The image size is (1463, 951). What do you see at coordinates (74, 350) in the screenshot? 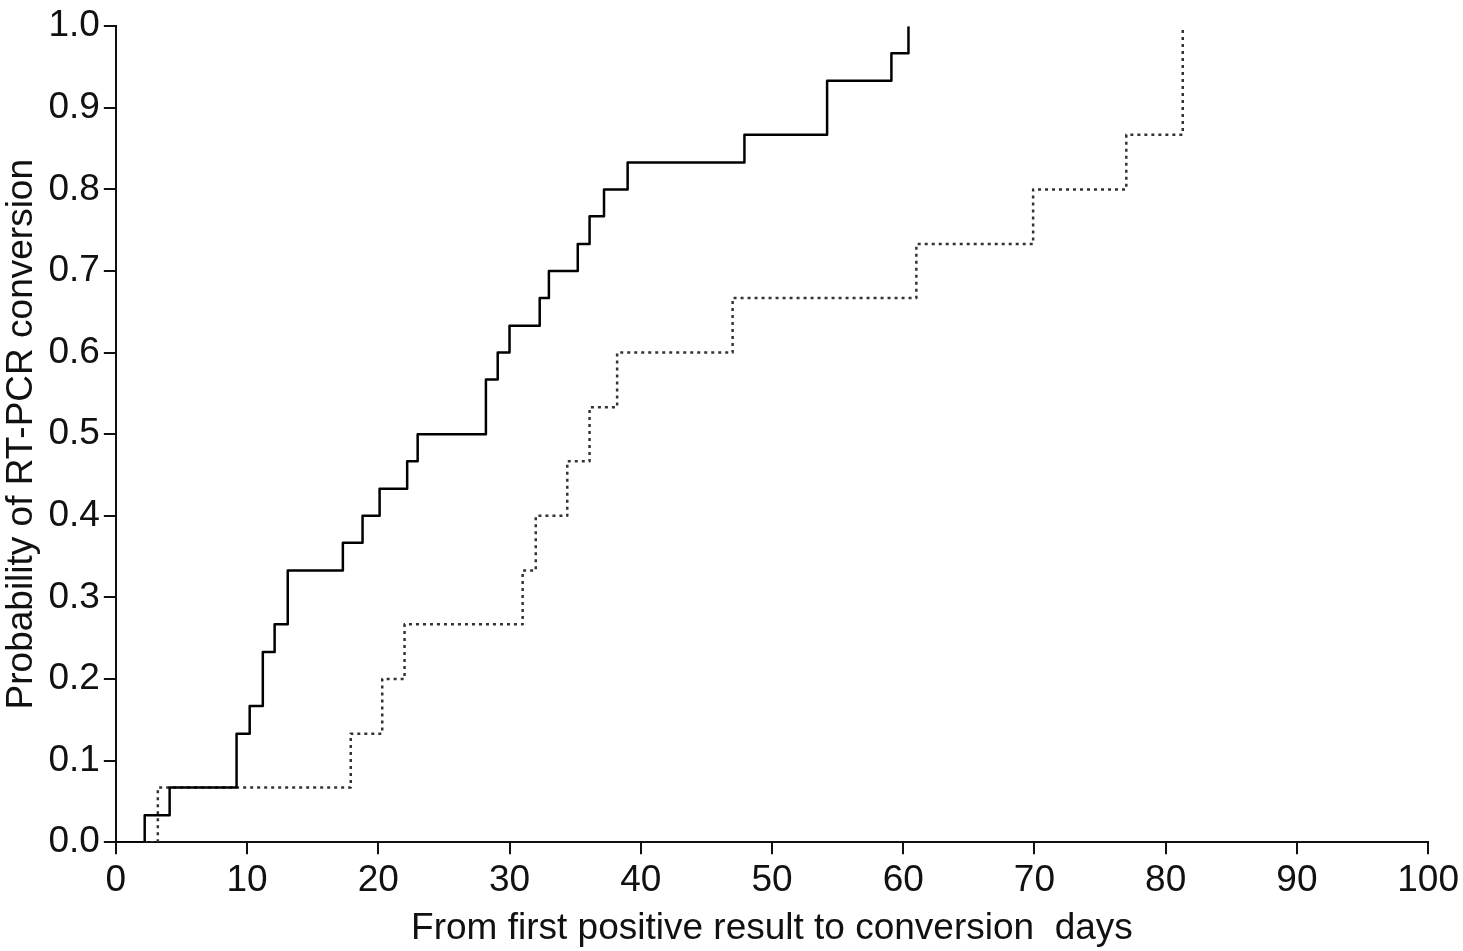
I see `y-tick-label: 0.6` at bounding box center [74, 350].